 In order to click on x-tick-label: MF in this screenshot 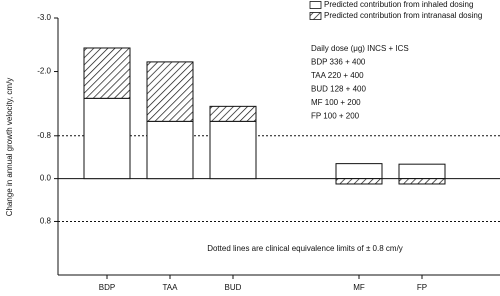, I will do `click(359, 287)`.